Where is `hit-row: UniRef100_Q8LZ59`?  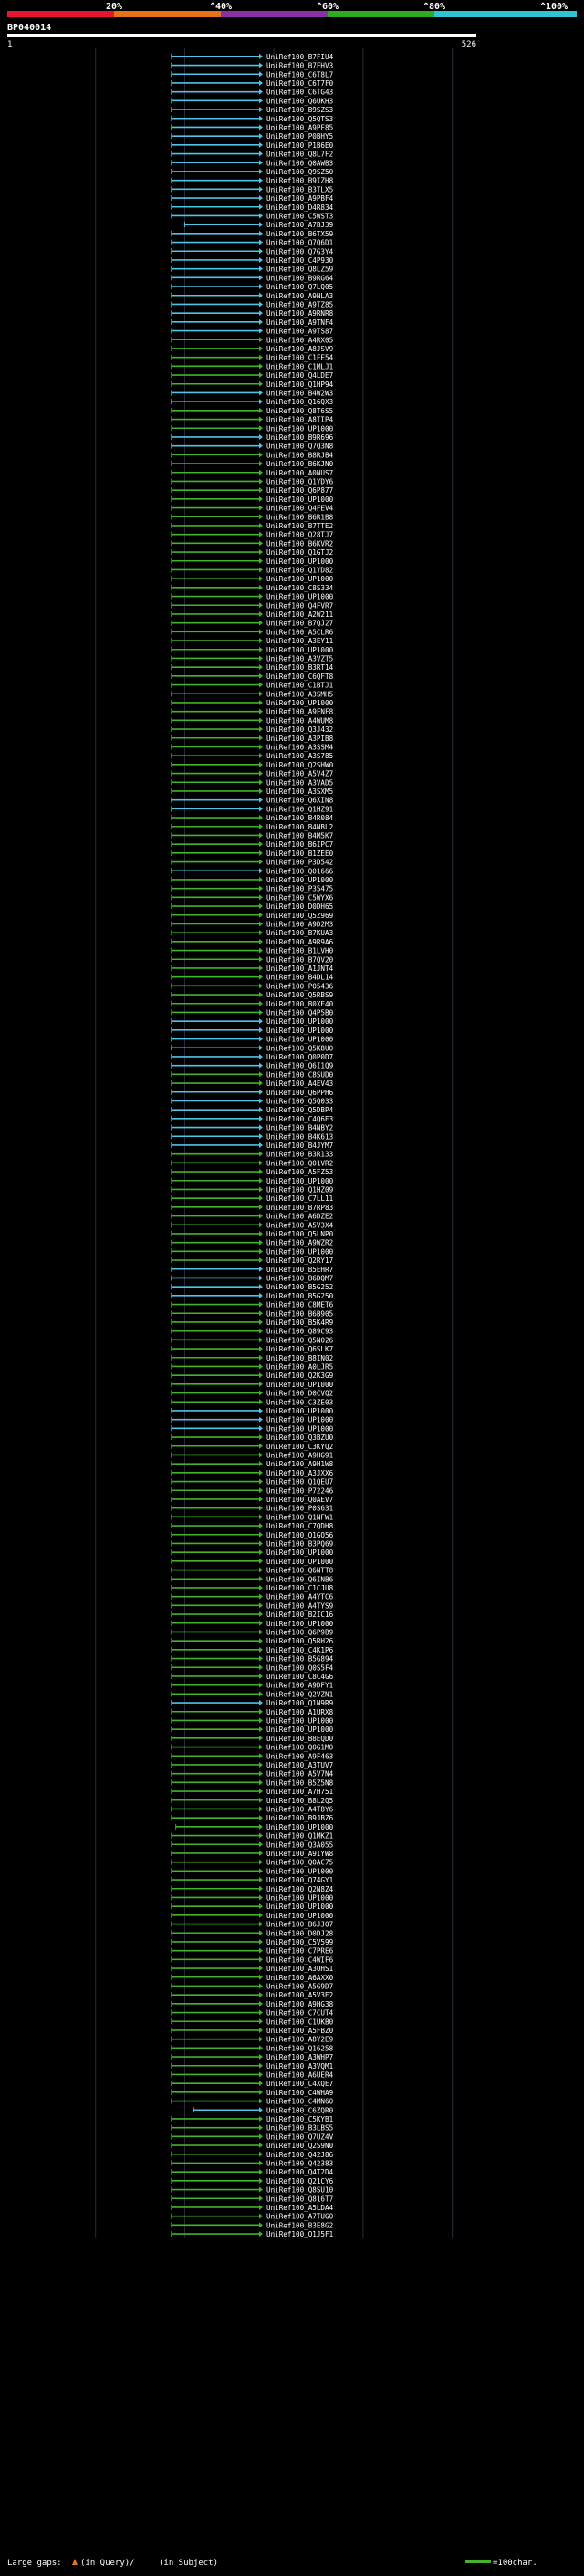
hit-row: UniRef100_Q8LZ59 is located at coordinates (252, 270).